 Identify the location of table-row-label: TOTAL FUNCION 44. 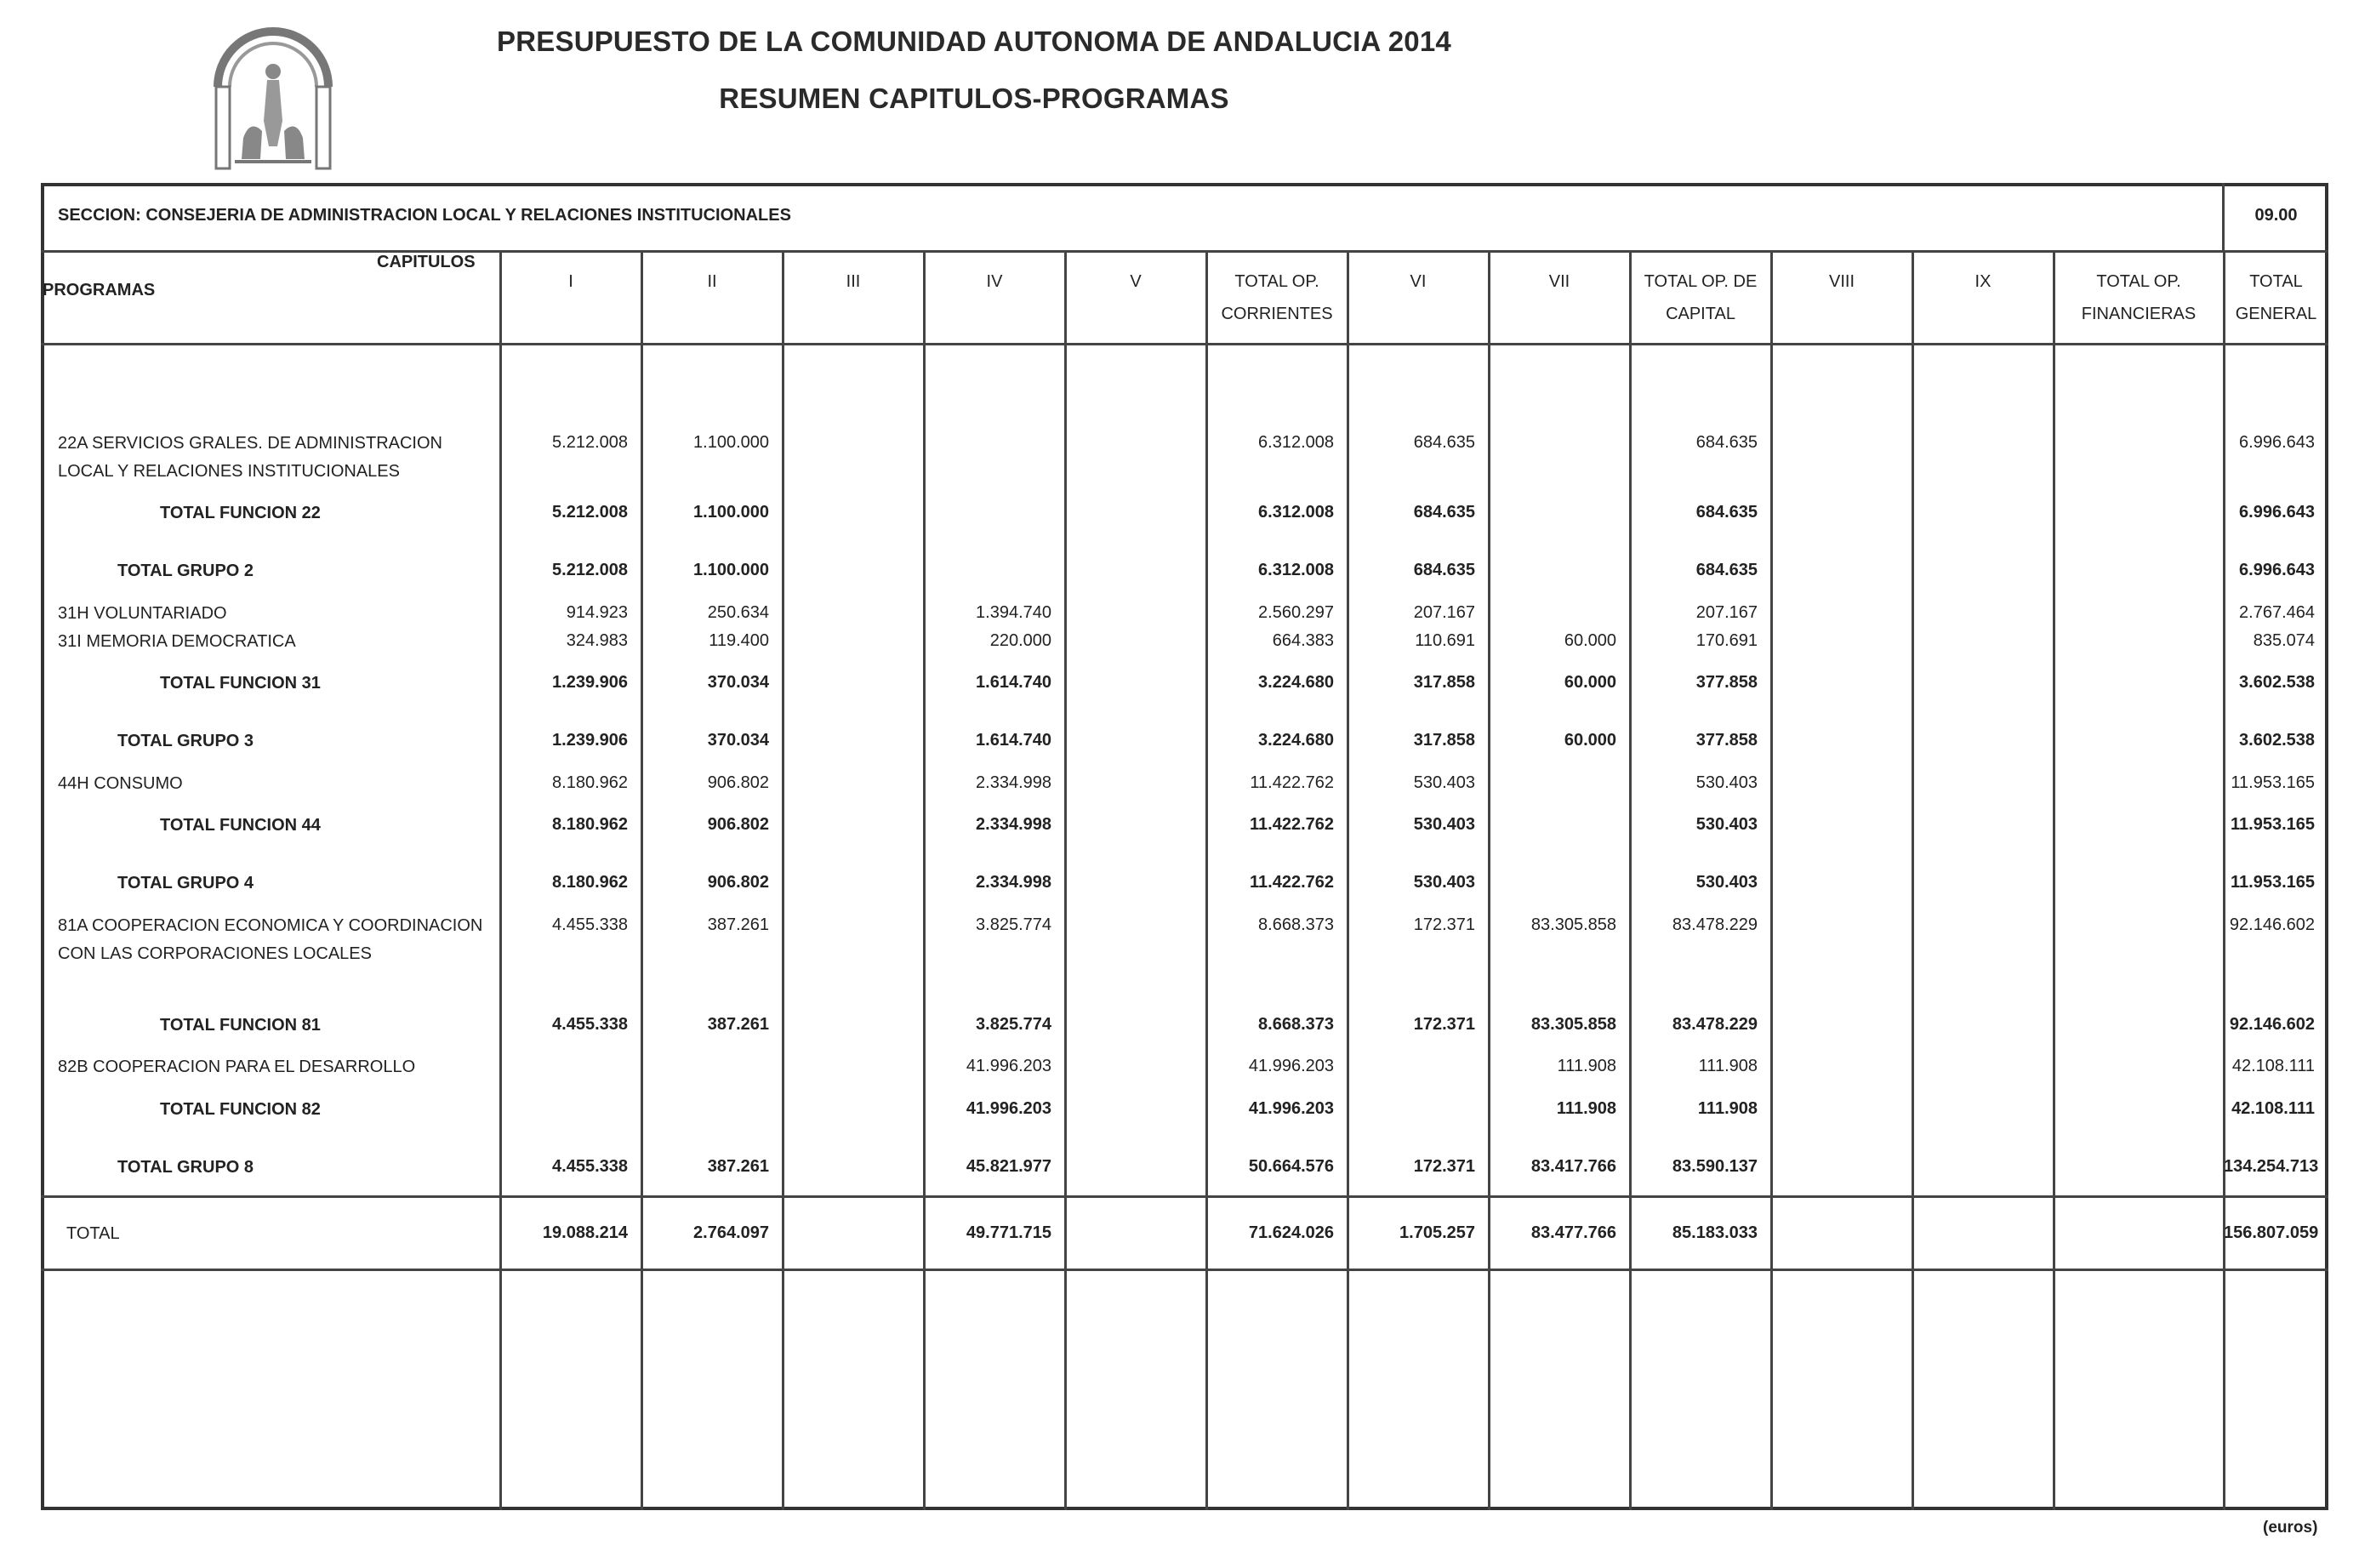
(240, 825).